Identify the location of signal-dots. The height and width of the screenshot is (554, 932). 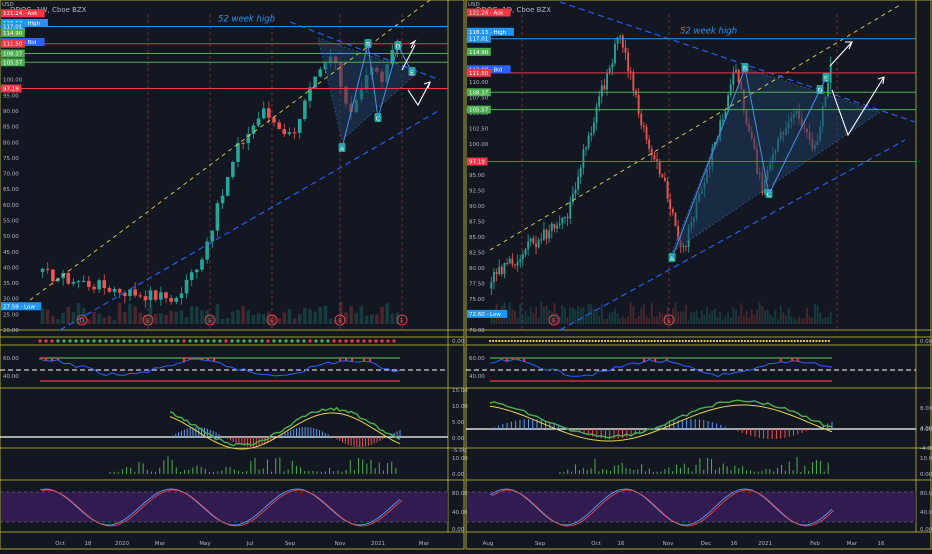
(659, 341).